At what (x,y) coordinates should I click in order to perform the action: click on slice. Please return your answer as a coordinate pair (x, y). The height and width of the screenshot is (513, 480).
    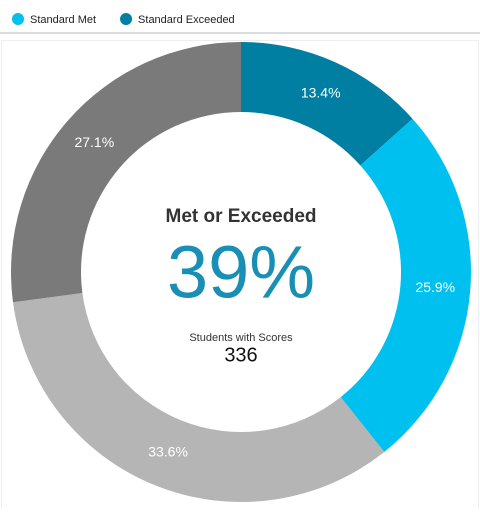
    Looking at the image, I should click on (327, 104).